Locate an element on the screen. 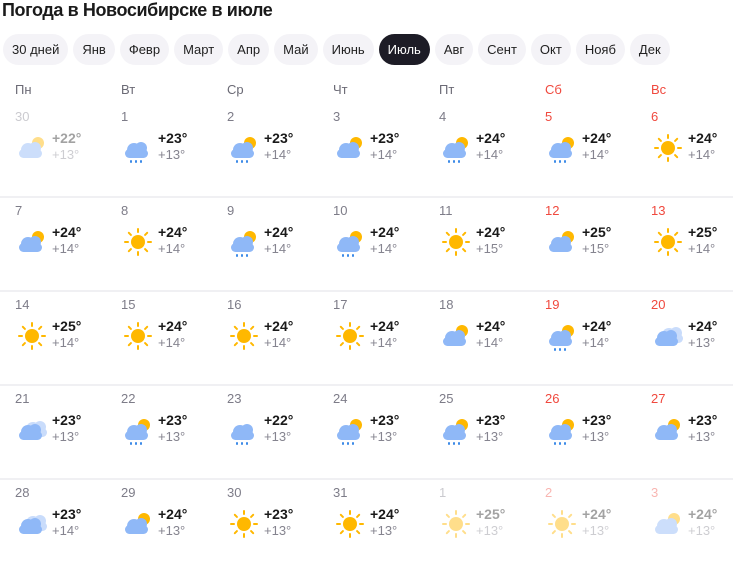 This screenshot has width=733, height=574. day-cell: 11 +24° +15° is located at coordinates (492, 244).